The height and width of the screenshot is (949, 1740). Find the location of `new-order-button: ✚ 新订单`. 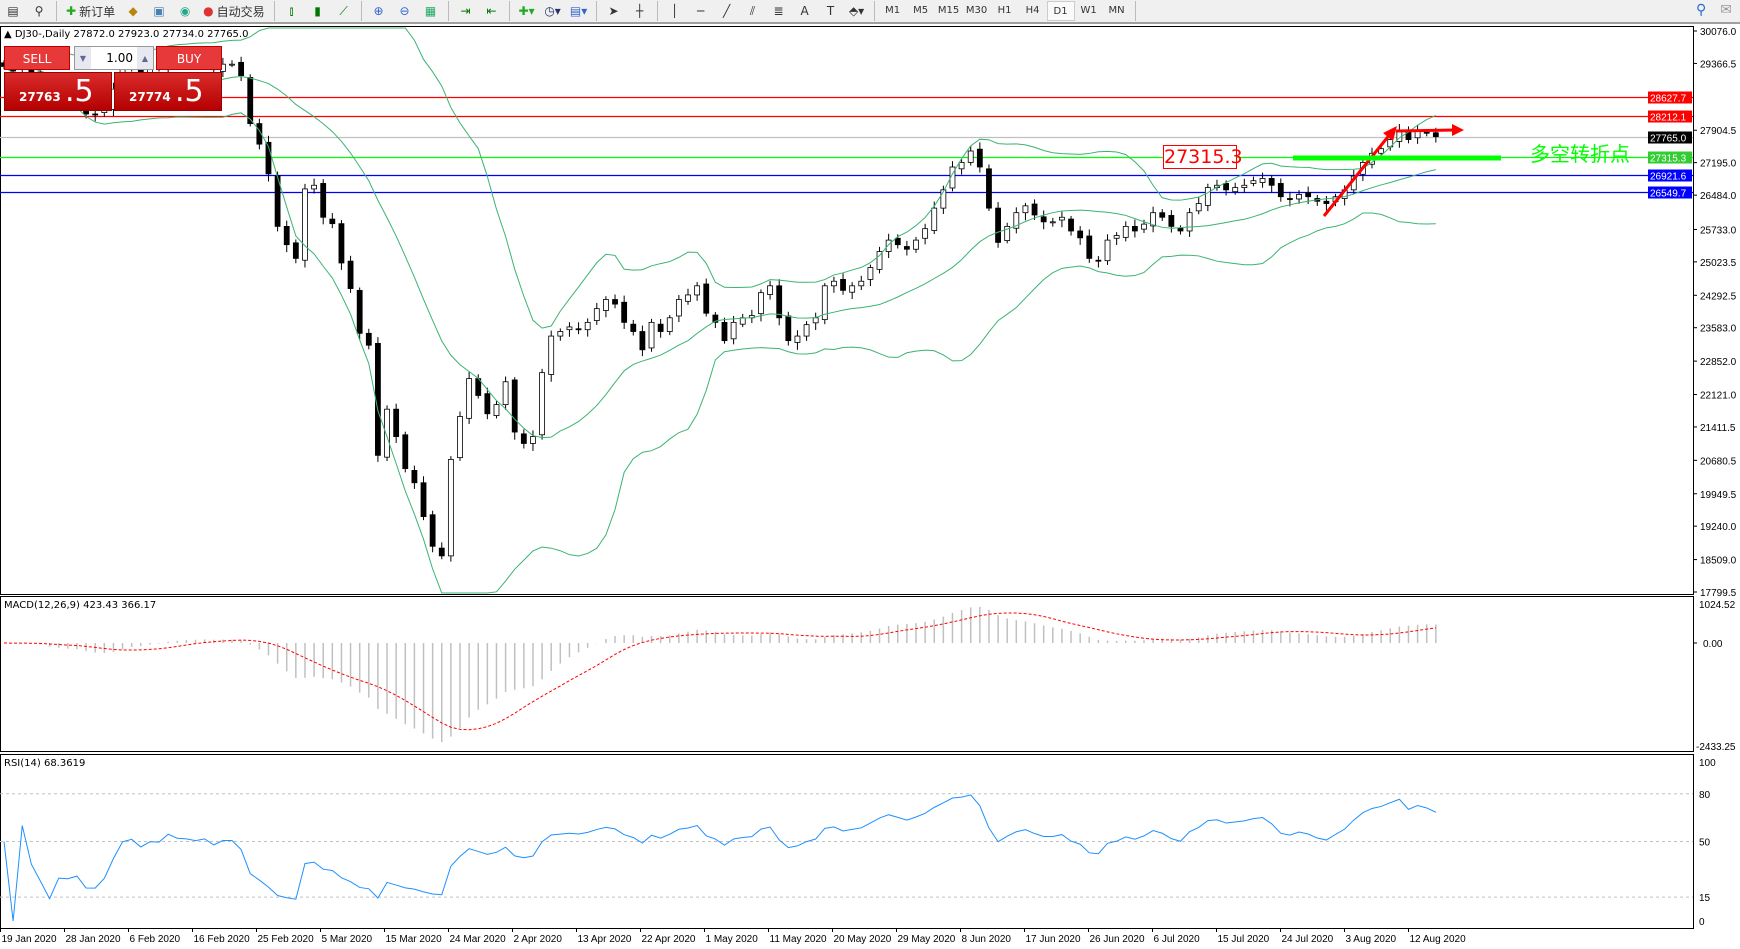

new-order-button: ✚ 新订单 is located at coordinates (90, 11).